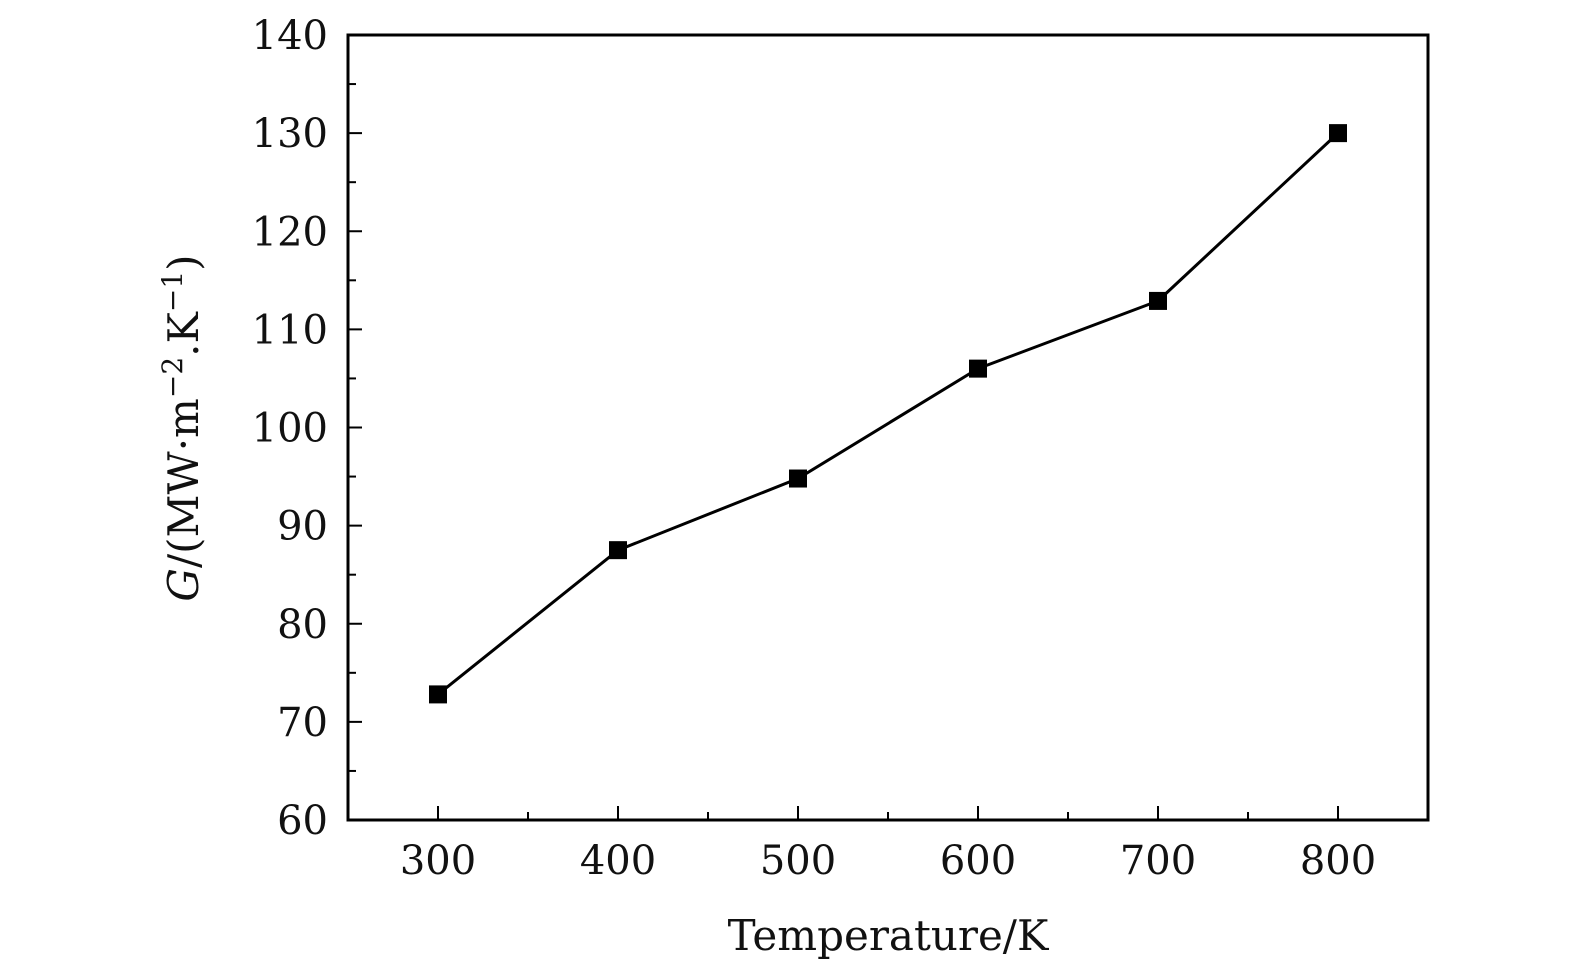  What do you see at coordinates (183, 585) in the screenshot?
I see `y-axis-symbol: G` at bounding box center [183, 585].